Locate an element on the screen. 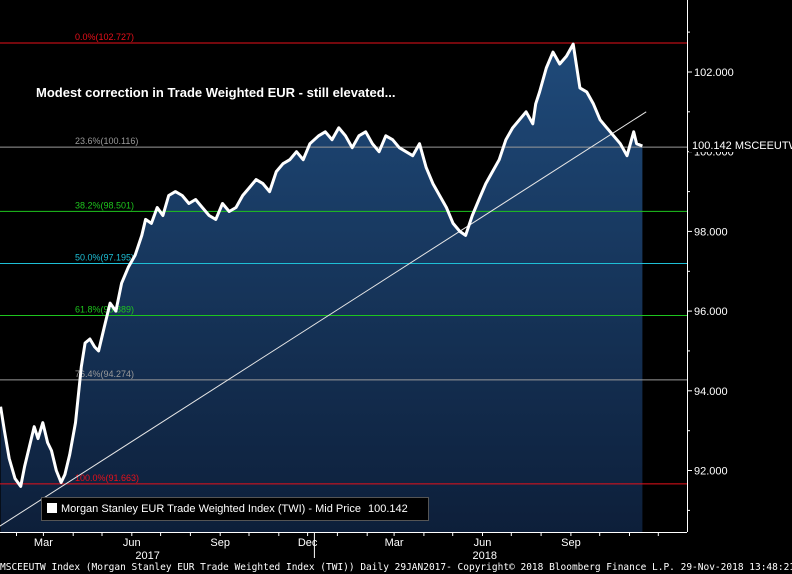 This screenshot has height=574, width=792. y-tick-label: 98.000 is located at coordinates (711, 232).